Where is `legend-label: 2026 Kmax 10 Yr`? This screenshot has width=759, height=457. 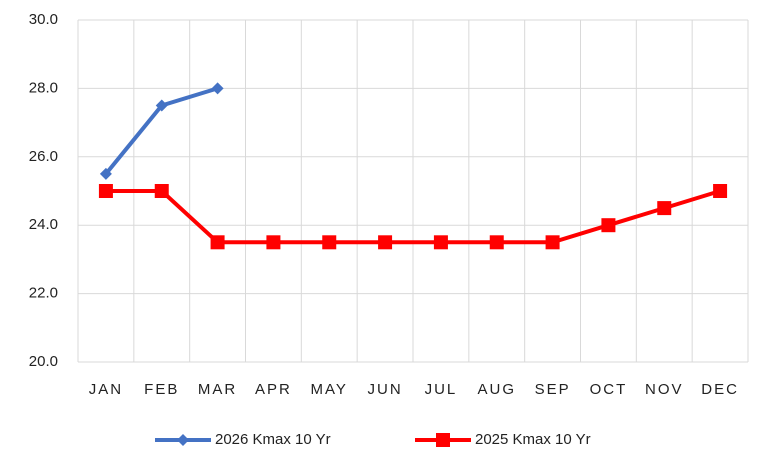 legend-label: 2026 Kmax 10 Yr is located at coordinates (273, 439).